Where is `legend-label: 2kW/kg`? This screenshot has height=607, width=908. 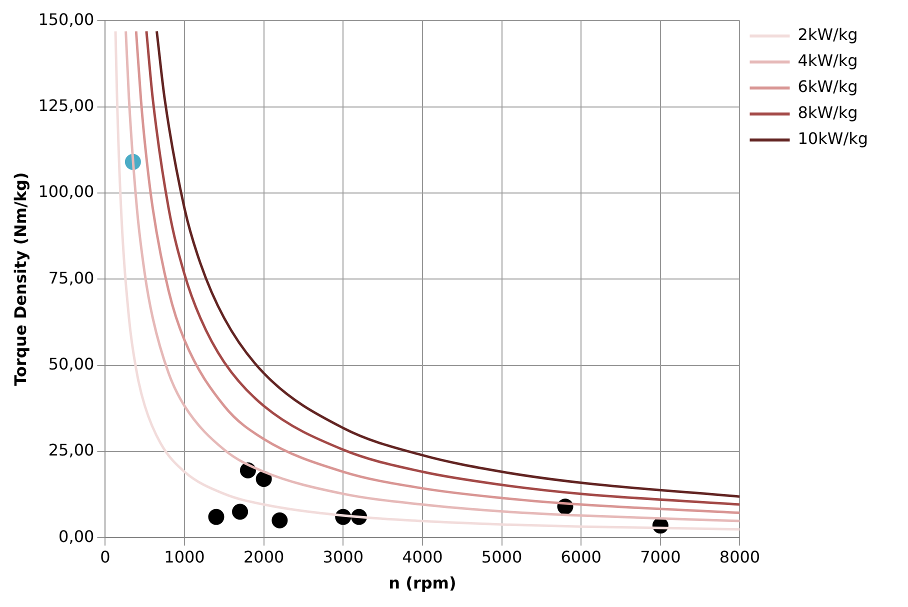
legend-label: 2kW/kg is located at coordinates (828, 34).